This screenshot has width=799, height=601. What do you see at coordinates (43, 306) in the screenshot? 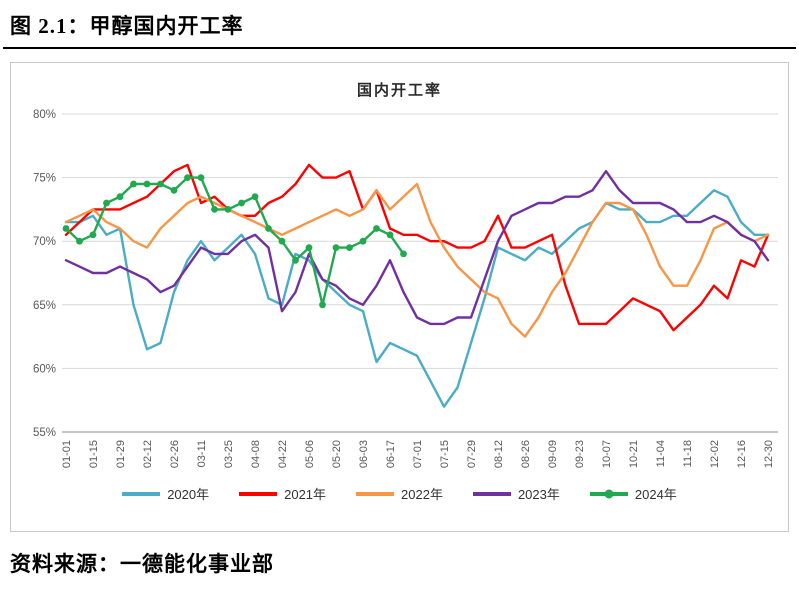
I see `y-tick-label: 65%` at bounding box center [43, 306].